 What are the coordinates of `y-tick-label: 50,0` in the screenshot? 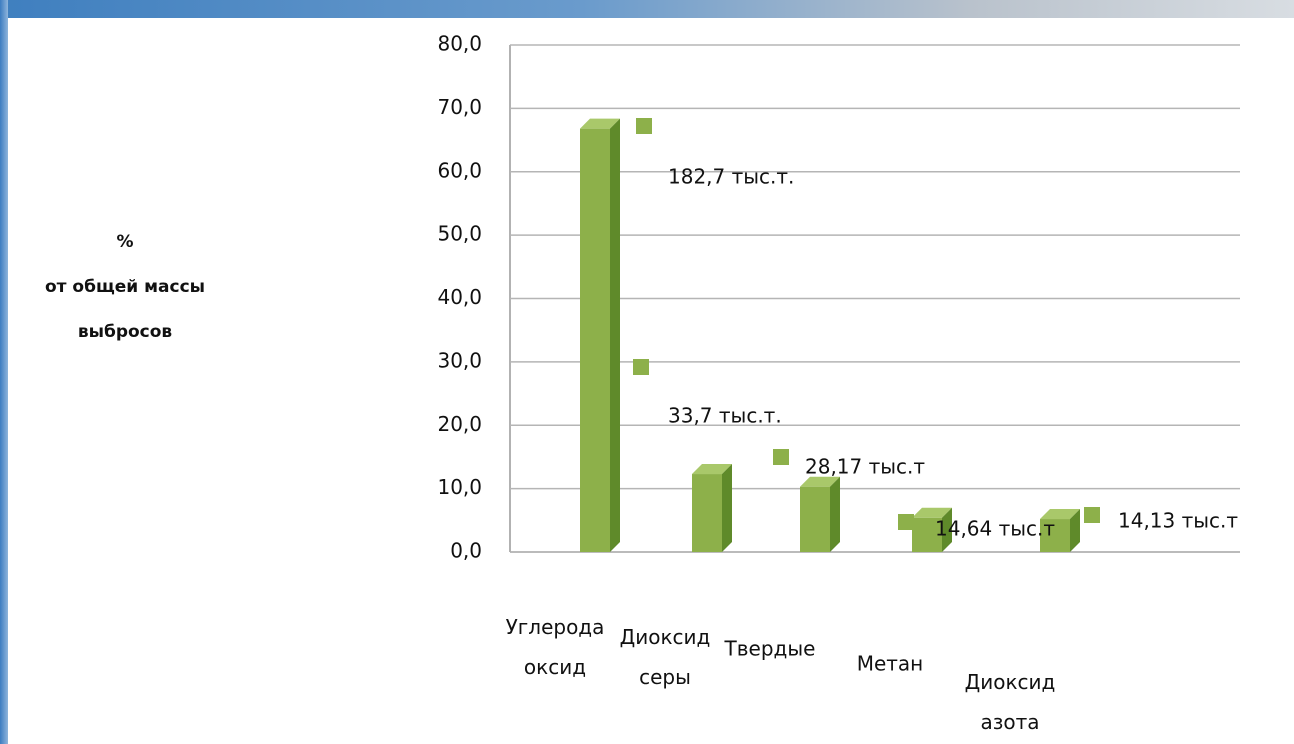 It's located at (459, 234).